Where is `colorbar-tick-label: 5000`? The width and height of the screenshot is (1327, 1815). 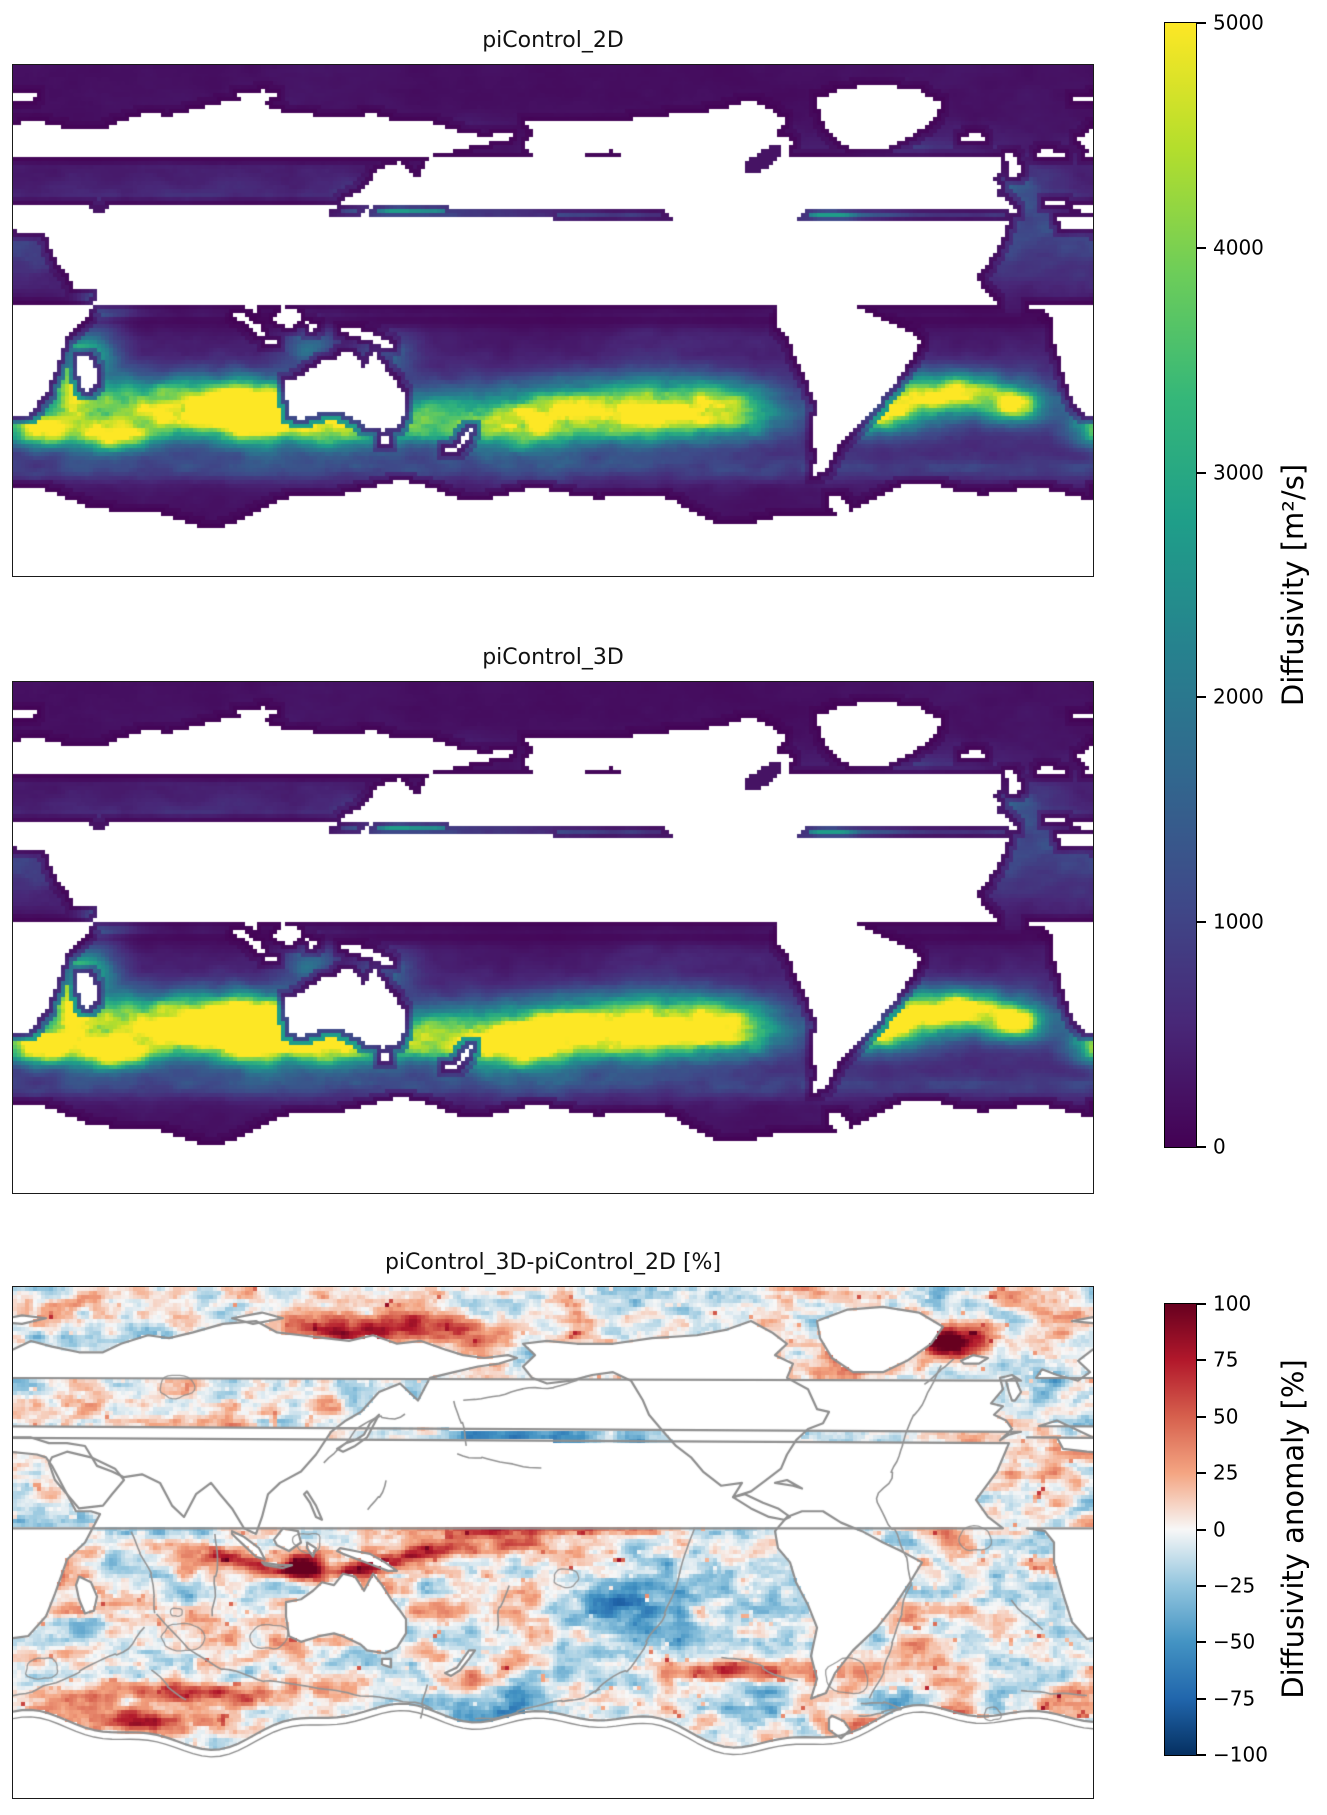 colorbar-tick-label: 5000 is located at coordinates (1238, 22).